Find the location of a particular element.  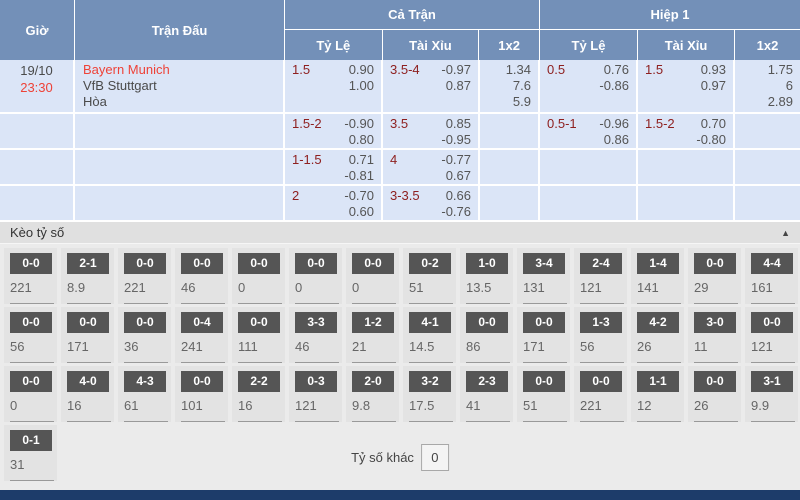

ht-1x2-cell: 1.75 6 2.89 is located at coordinates (767, 87).